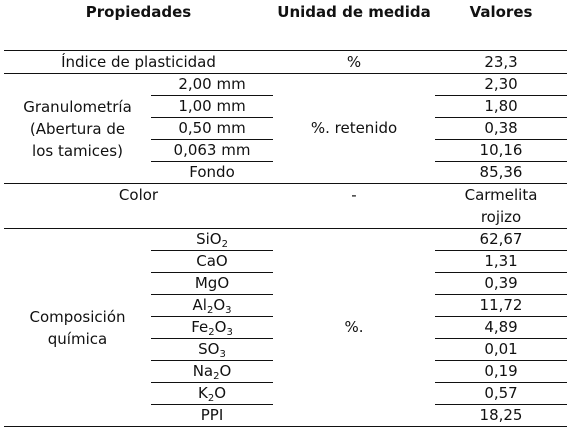 The image size is (571, 438). What do you see at coordinates (77, 150) in the screenshot?
I see `granulometry-label-line3: los tamices)` at bounding box center [77, 150].